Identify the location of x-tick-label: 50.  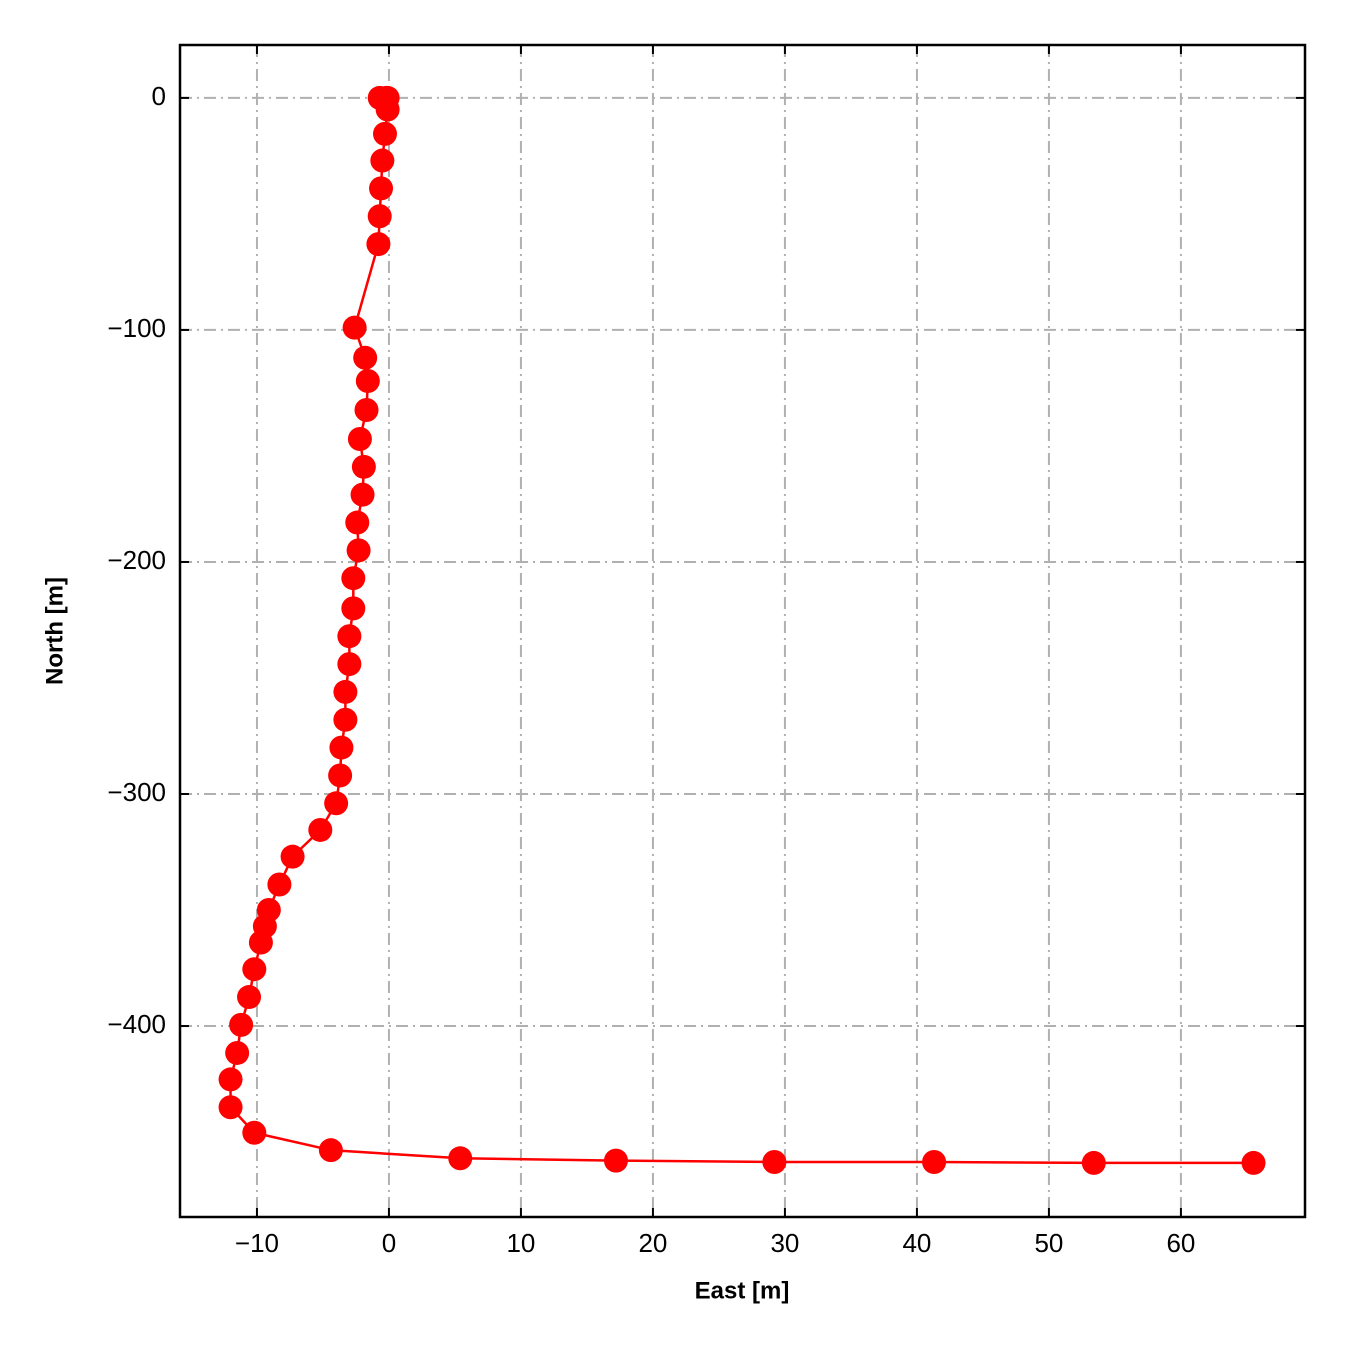
(1048, 1243).